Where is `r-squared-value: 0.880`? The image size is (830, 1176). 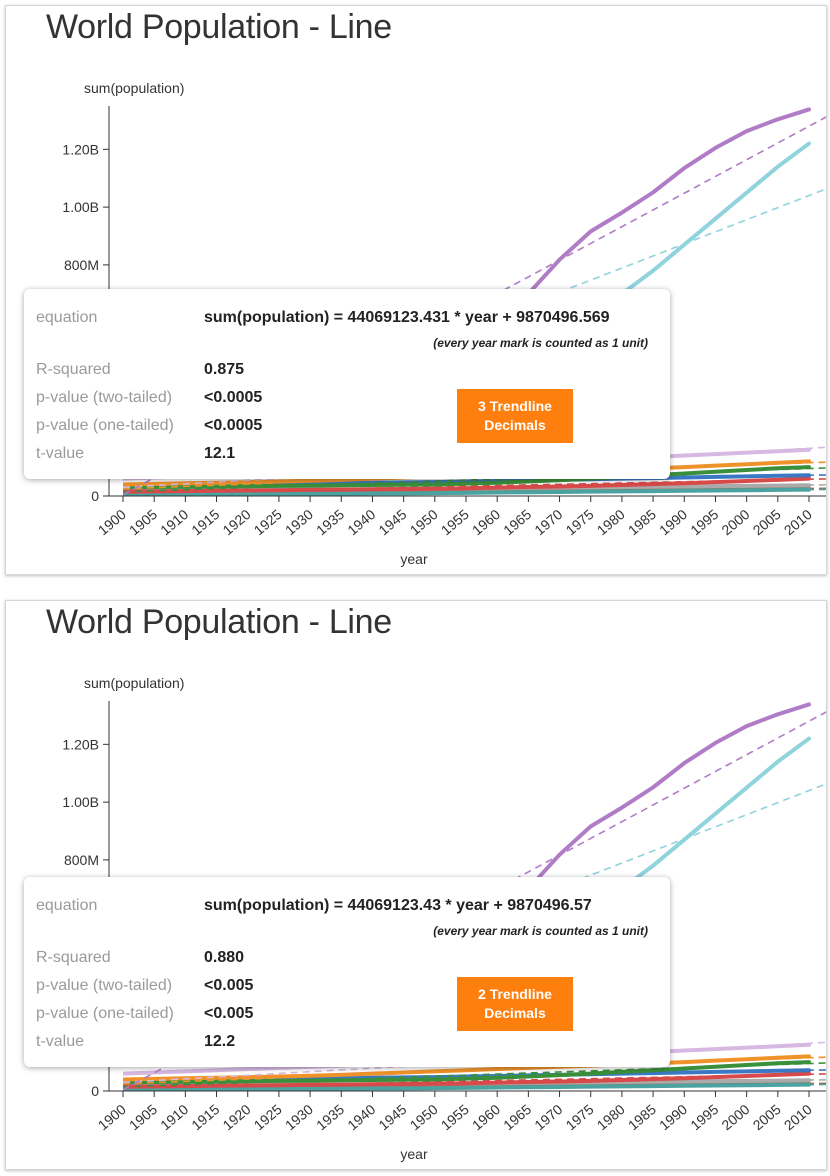
r-squared-value: 0.880 is located at coordinates (224, 957).